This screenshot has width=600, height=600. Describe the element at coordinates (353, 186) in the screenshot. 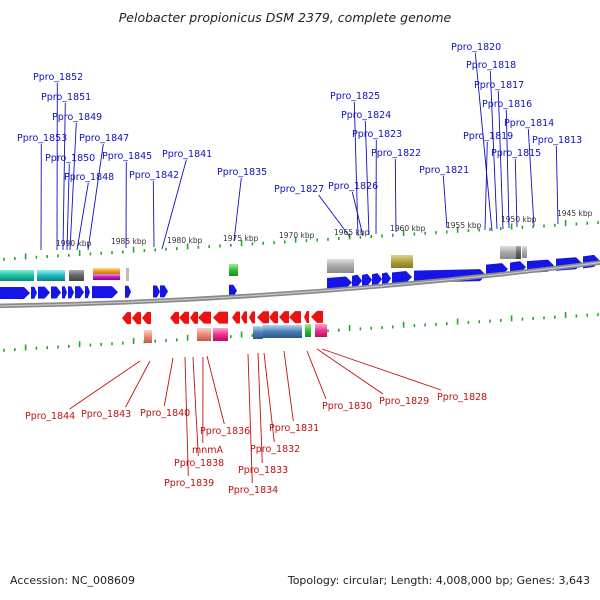

I see `forward-gene-label: Ppro_1826` at that location.